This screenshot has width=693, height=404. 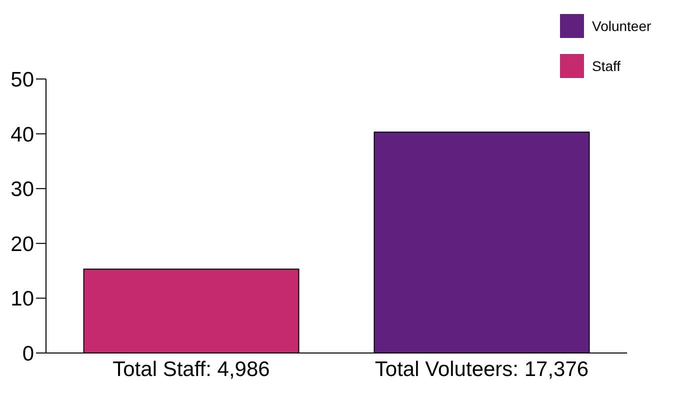 What do you see at coordinates (22, 190) in the screenshot?
I see `y-tick-label: 30` at bounding box center [22, 190].